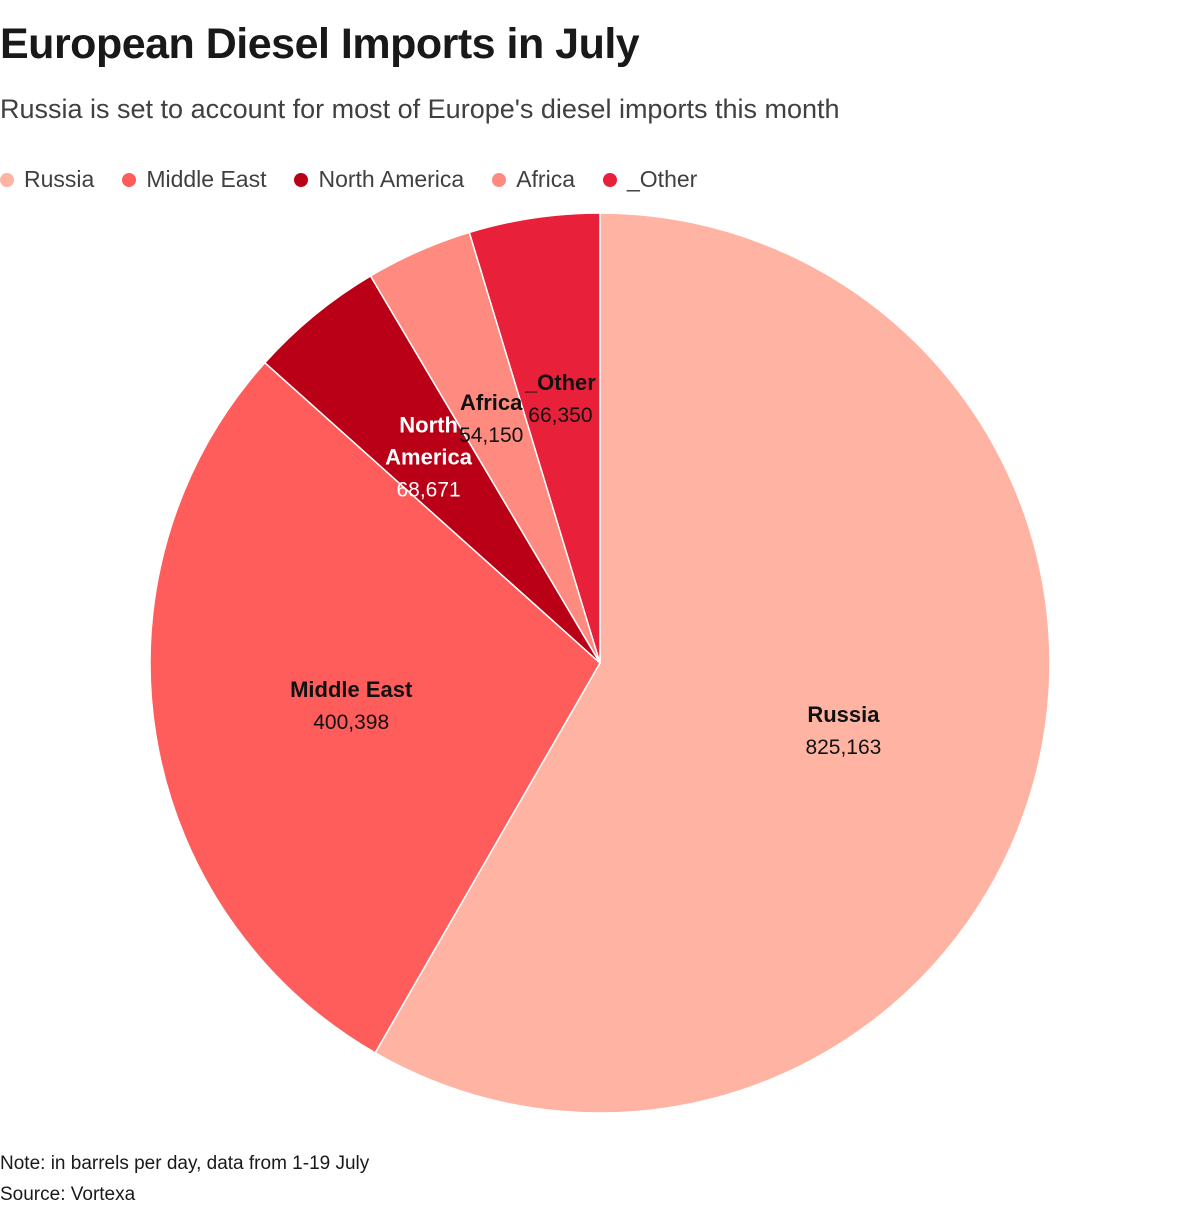 This screenshot has width=1200, height=1213. Describe the element at coordinates (68, 1194) in the screenshot. I see `chart-source: Source: Vortexa` at that location.